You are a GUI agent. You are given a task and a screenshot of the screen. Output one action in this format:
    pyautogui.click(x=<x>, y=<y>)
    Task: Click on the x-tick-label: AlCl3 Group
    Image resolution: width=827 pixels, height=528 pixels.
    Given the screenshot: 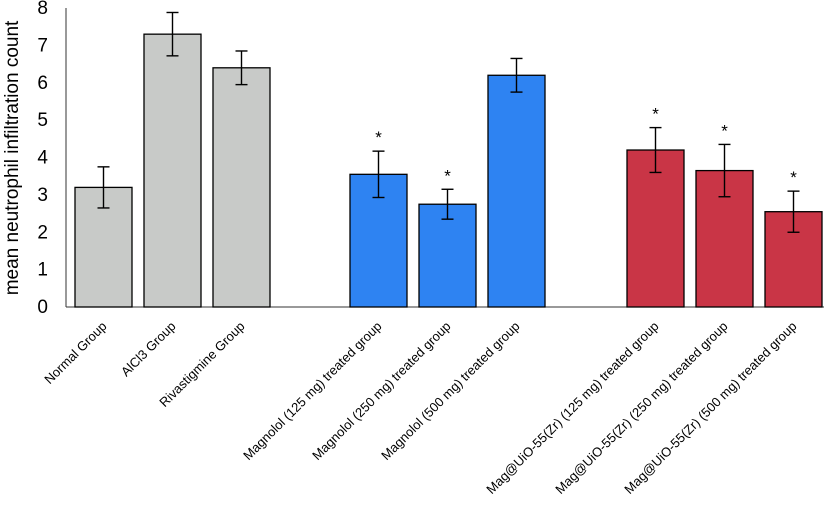 What is the action you would take?
    pyautogui.click(x=148, y=349)
    